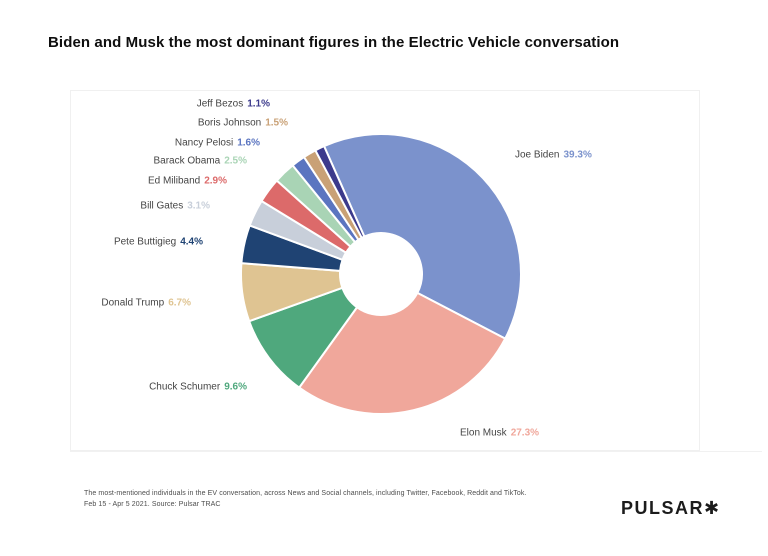  I want to click on pulsar-logo: PULSAR✱, so click(670, 508).